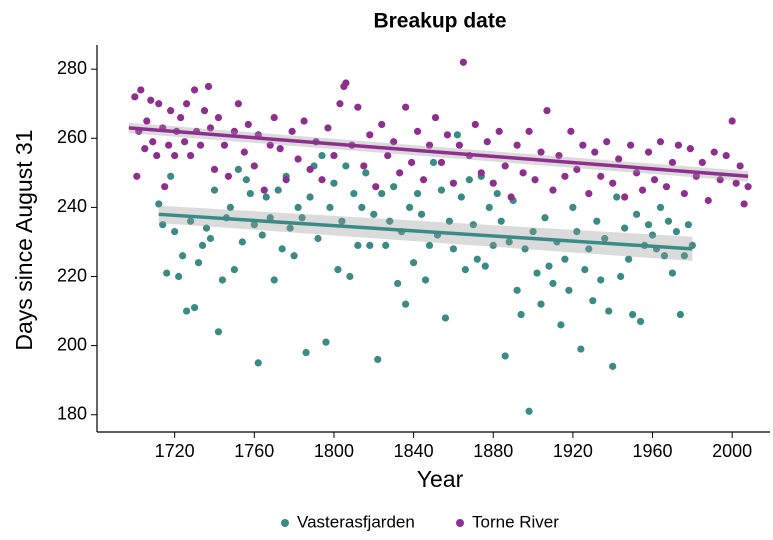 Image resolution: width=773 pixels, height=540 pixels. What do you see at coordinates (414, 451) in the screenshot?
I see `x-tick-label: 1840` at bounding box center [414, 451].